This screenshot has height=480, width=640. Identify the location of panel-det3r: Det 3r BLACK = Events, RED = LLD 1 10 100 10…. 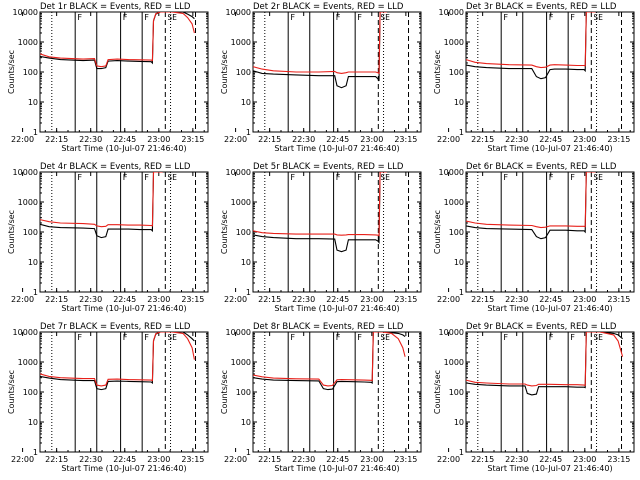
(534, 77).